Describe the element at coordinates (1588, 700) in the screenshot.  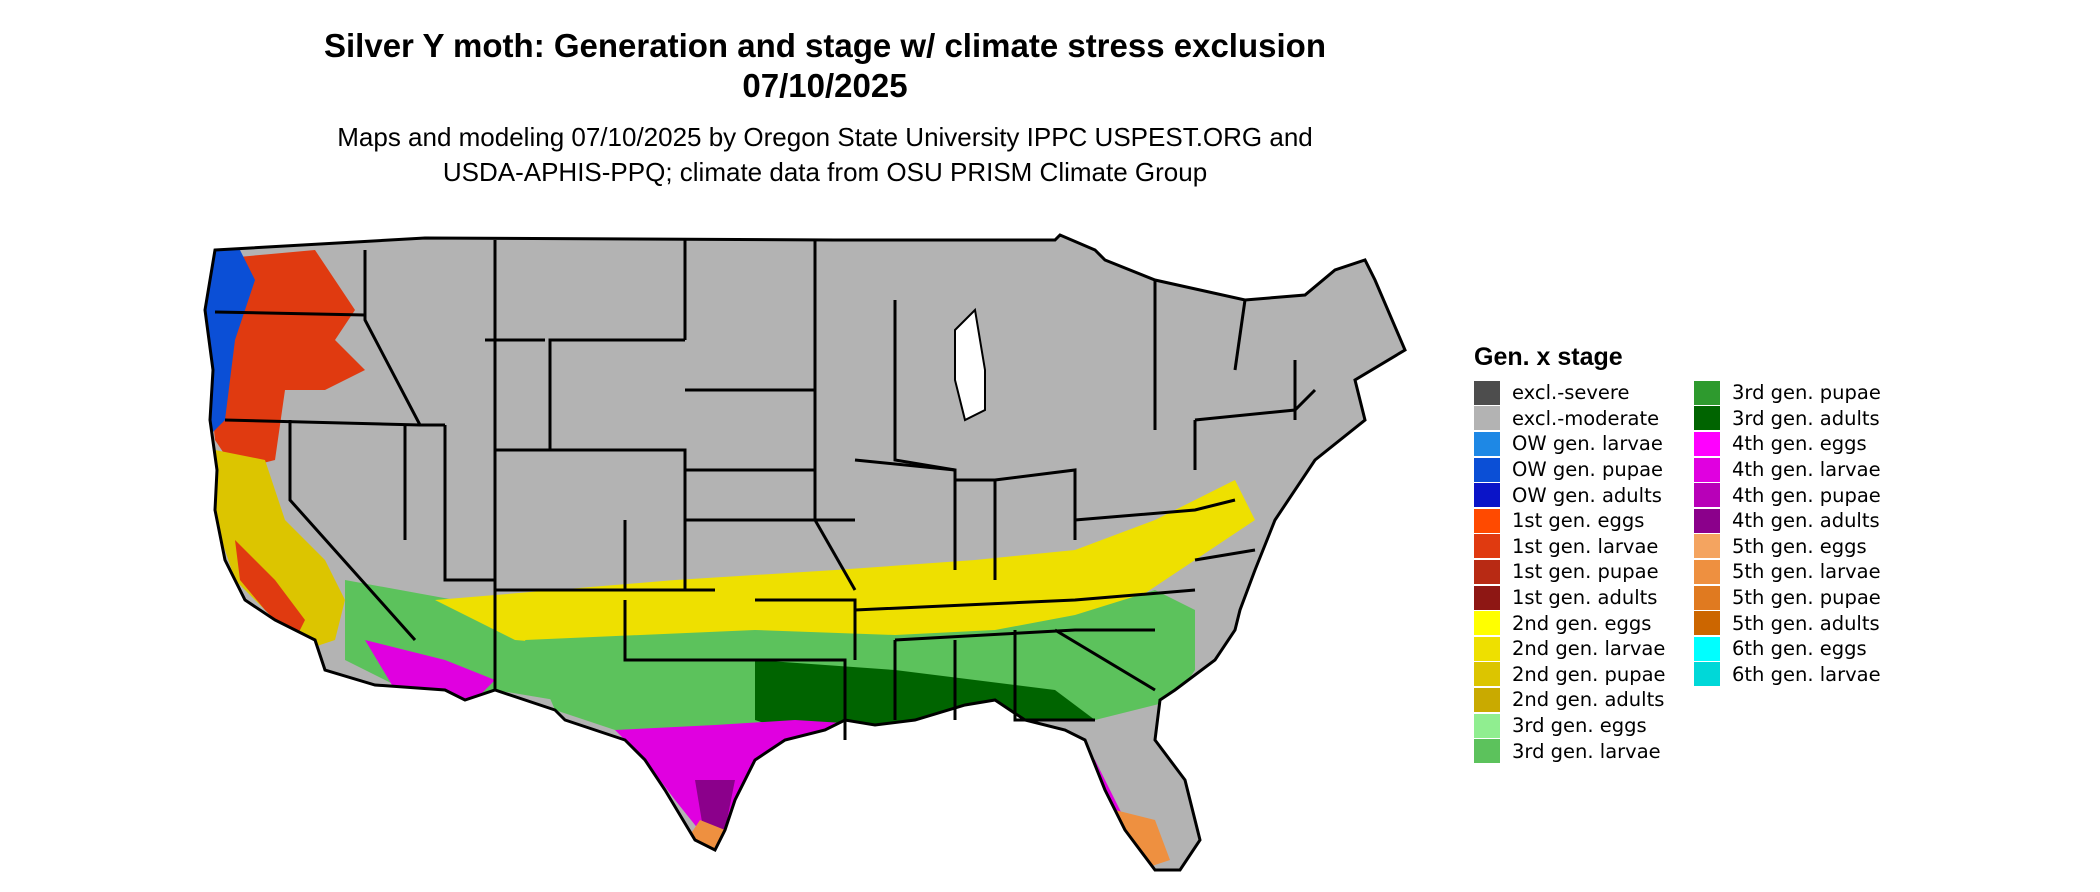
I see `legend-label: 2nd gen. adults` at that location.